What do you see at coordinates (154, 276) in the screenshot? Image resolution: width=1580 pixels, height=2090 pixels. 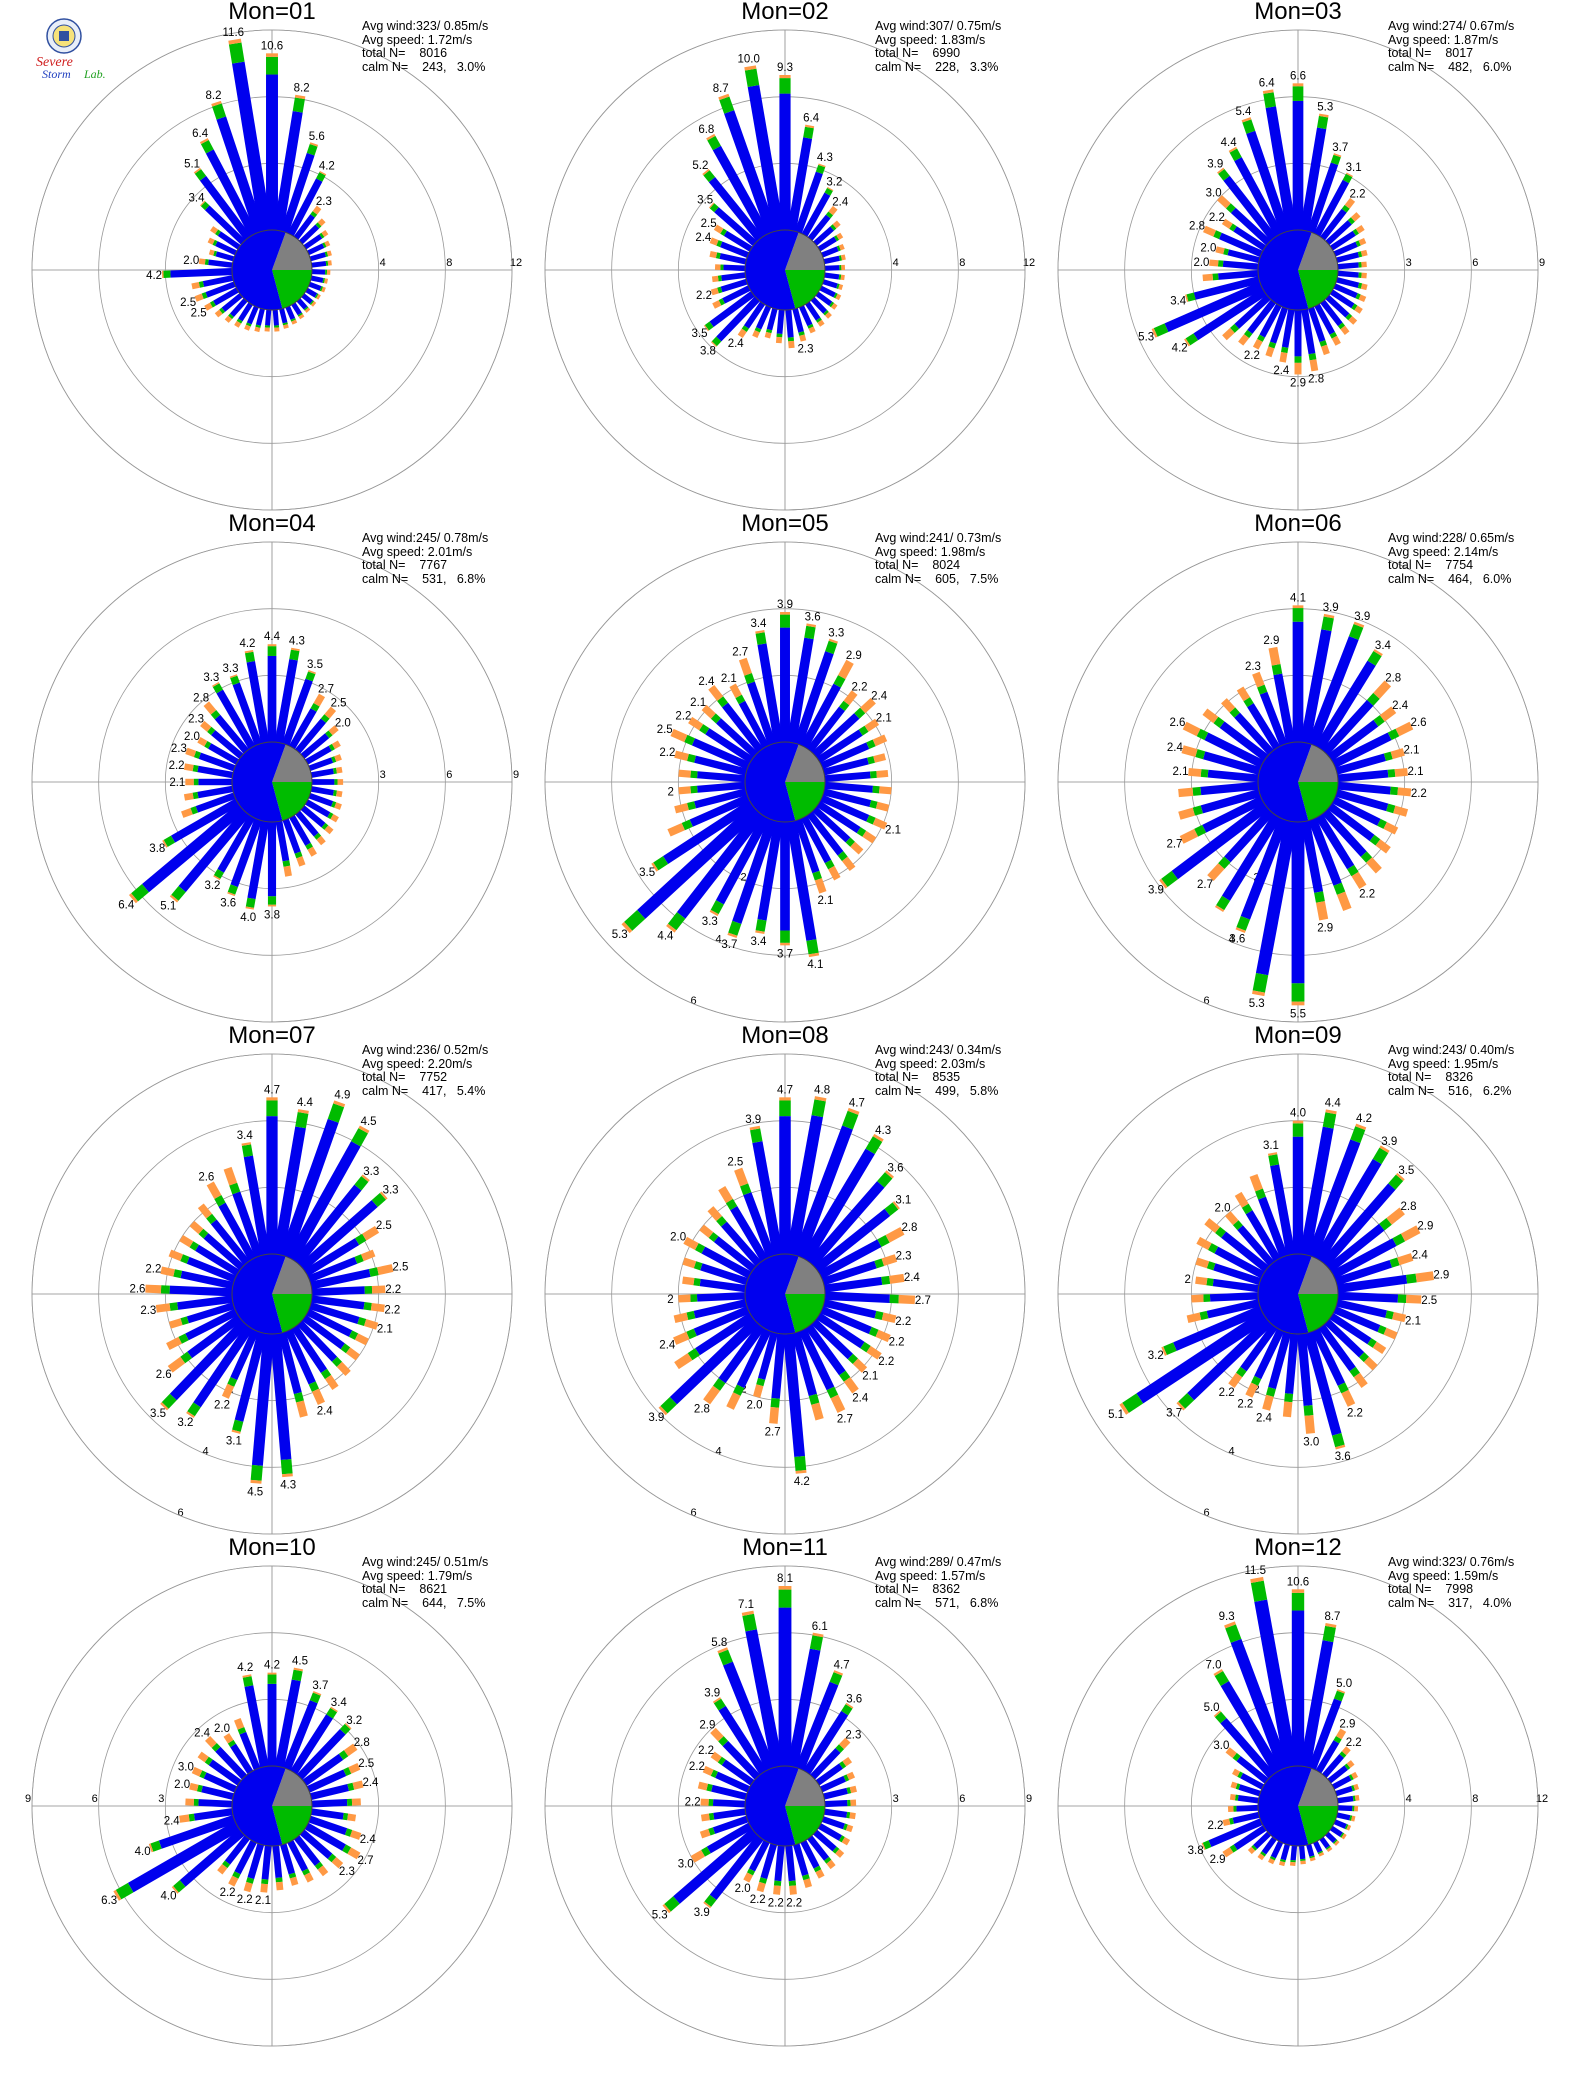 I see `bar-label: 4.2` at bounding box center [154, 276].